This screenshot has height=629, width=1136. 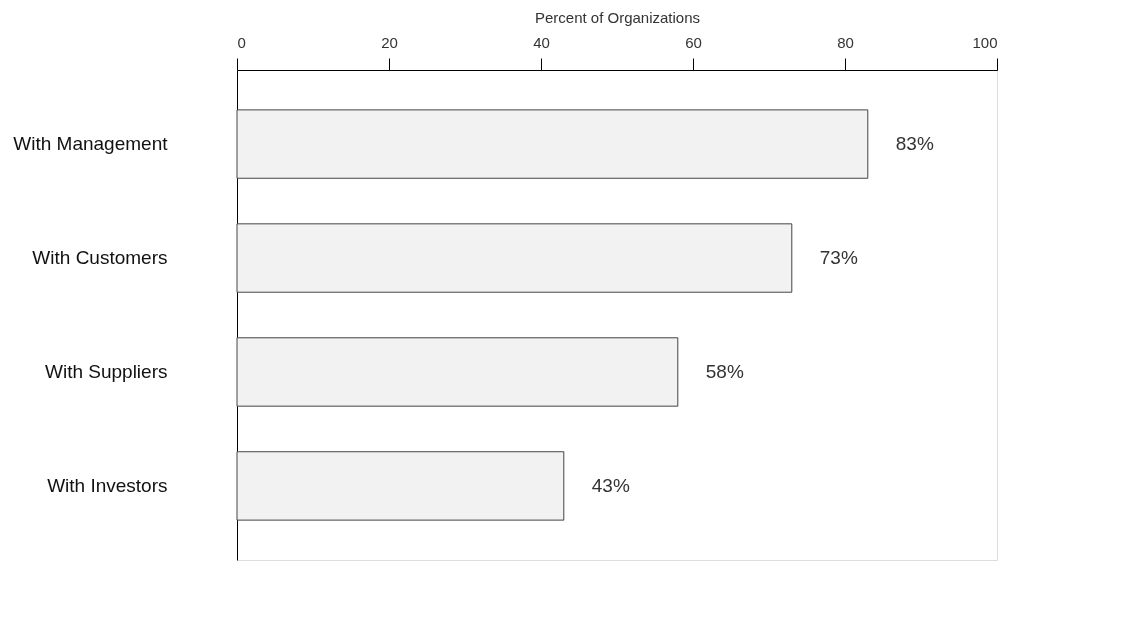 What do you see at coordinates (610, 485) in the screenshot?
I see `data-label: 43%` at bounding box center [610, 485].